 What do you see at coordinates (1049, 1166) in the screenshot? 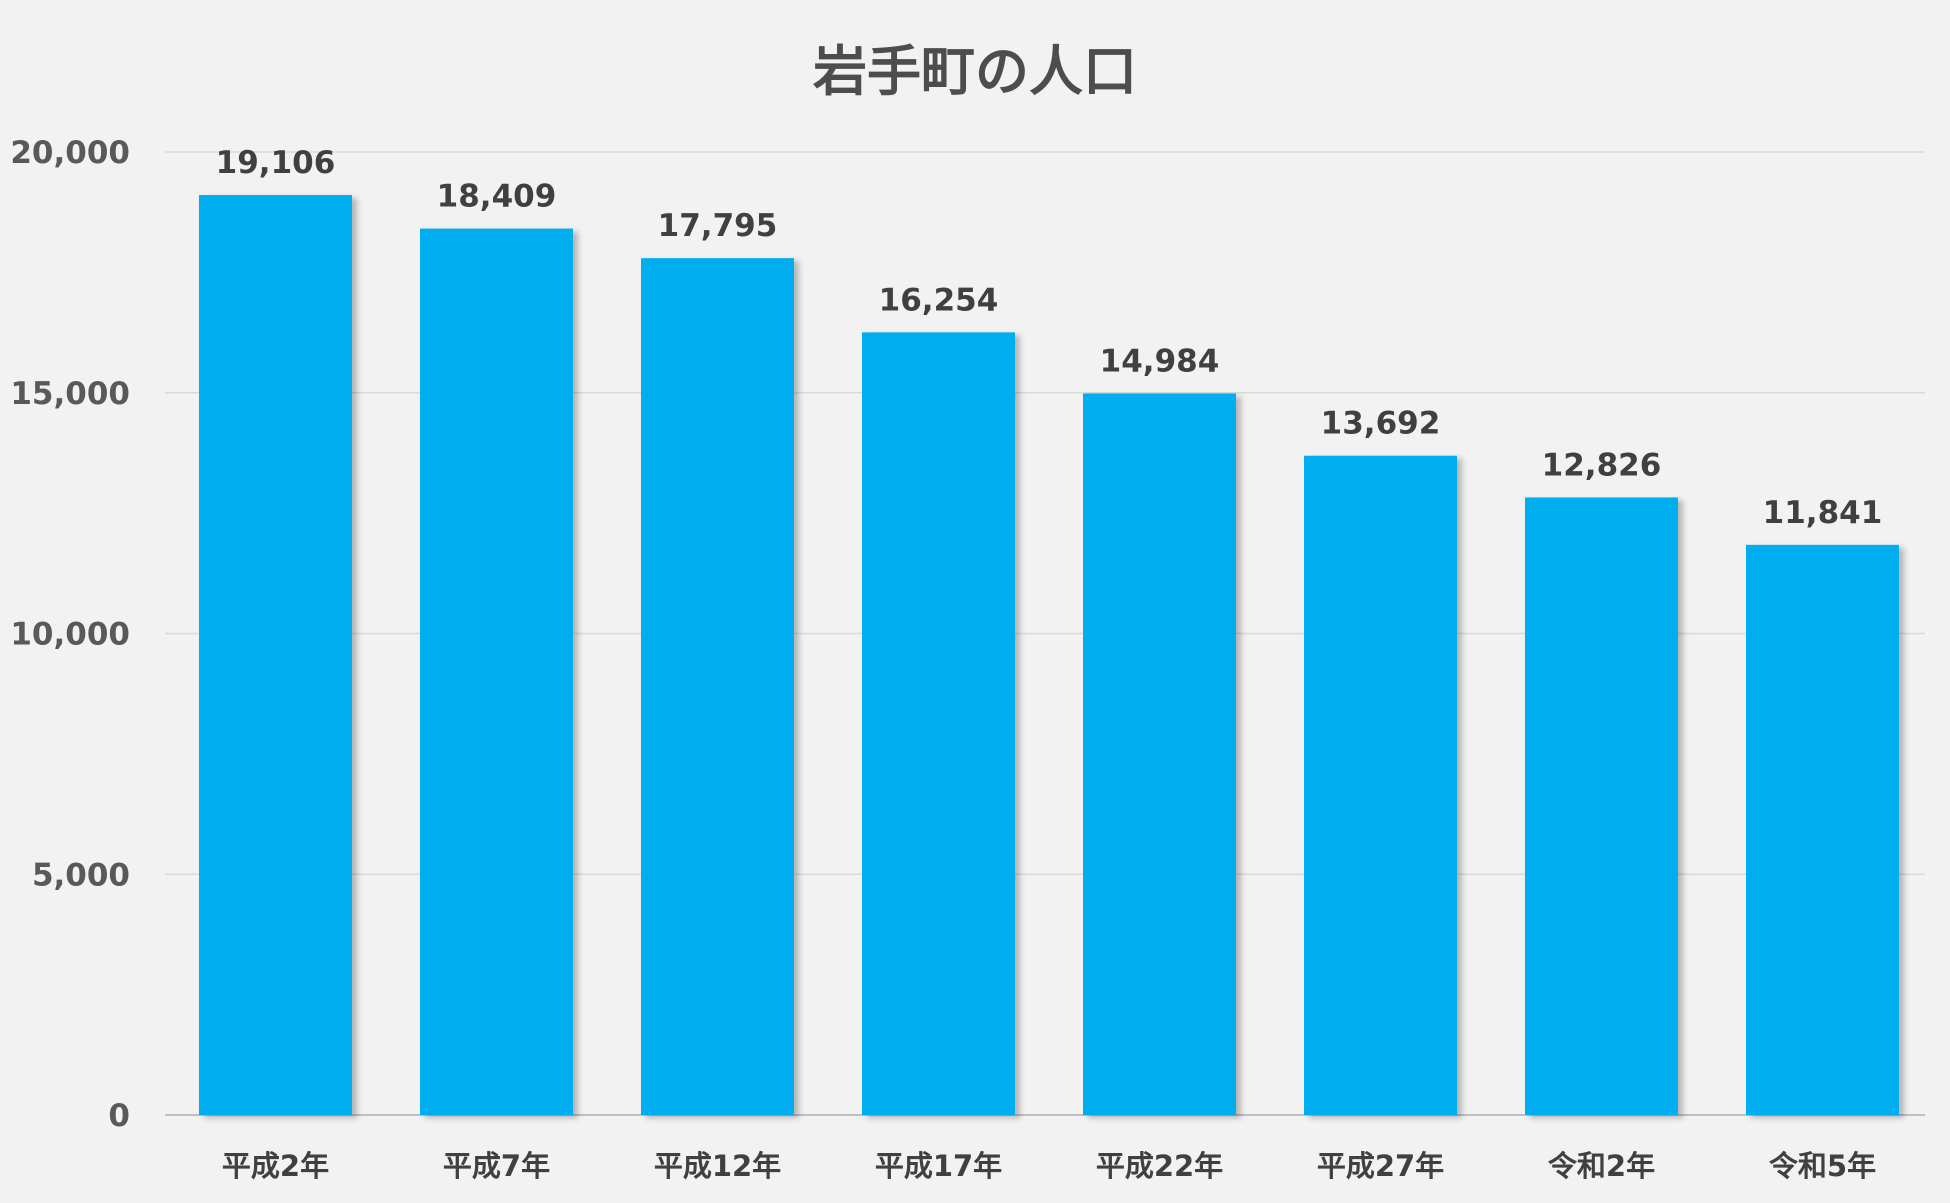
I see `category-labels: 平成2年 平成7年 平成12年 平成17年 平成22年 平成27年 令和2年 令和5年` at bounding box center [1049, 1166].